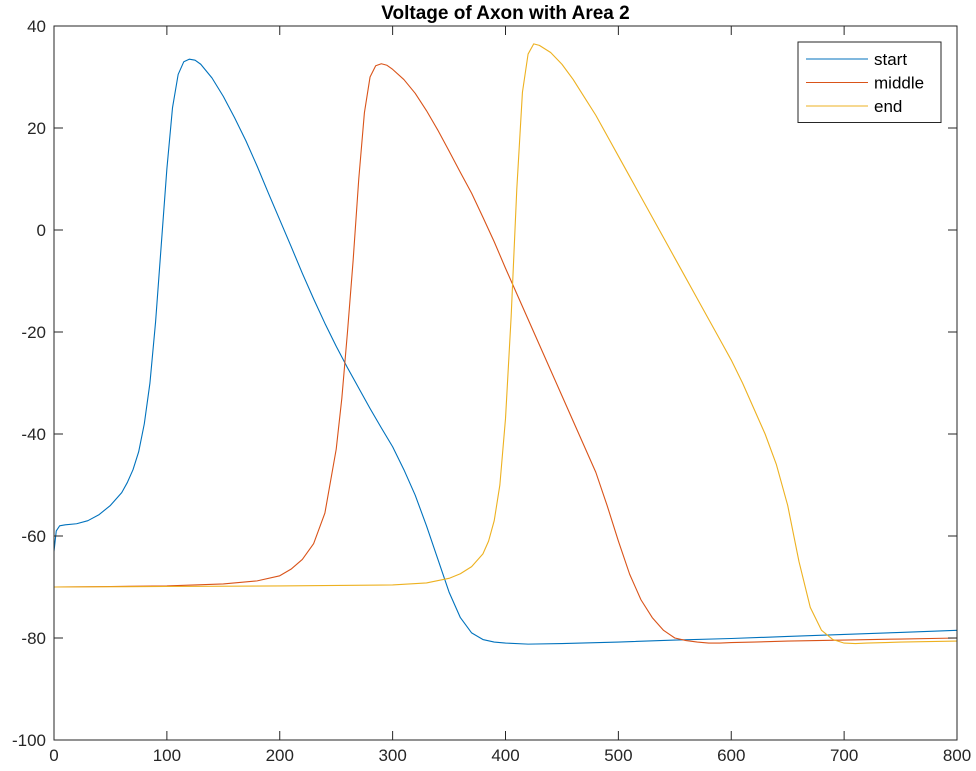 The image size is (976, 771). Describe the element at coordinates (890, 59) in the screenshot. I see `legend-label-start: start` at that location.